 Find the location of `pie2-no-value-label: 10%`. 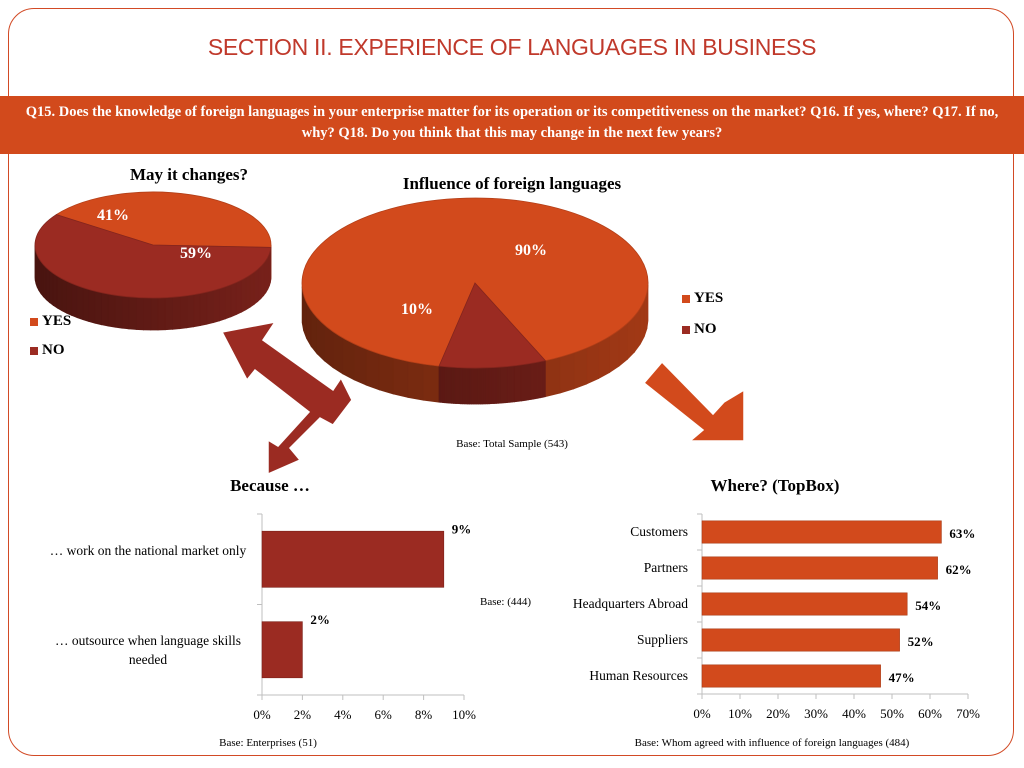

pie2-no-value-label: 10% is located at coordinates (417, 309).